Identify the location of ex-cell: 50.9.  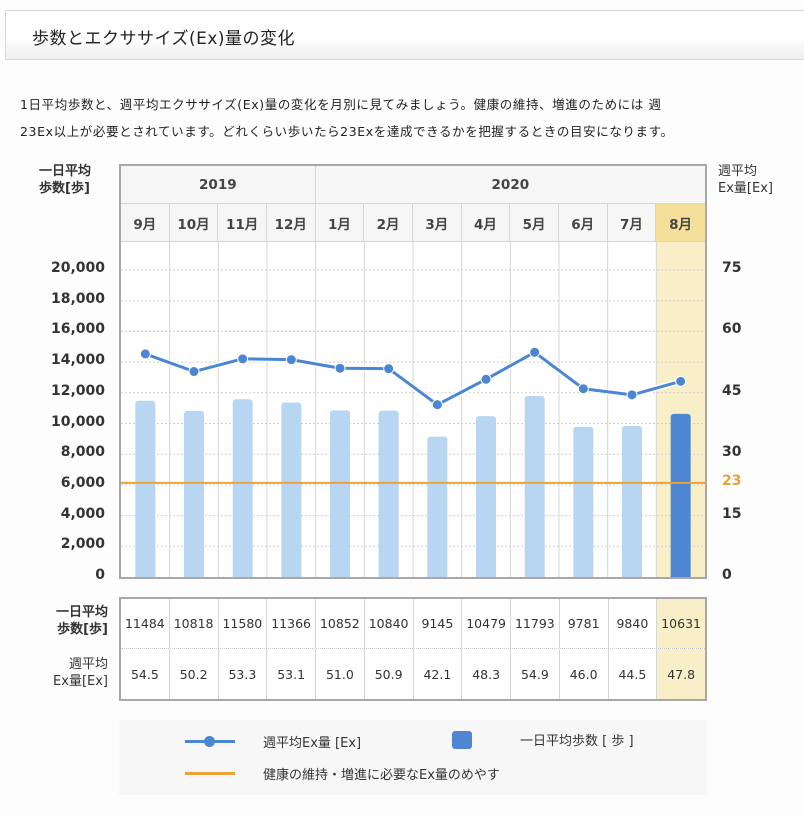
(389, 674).